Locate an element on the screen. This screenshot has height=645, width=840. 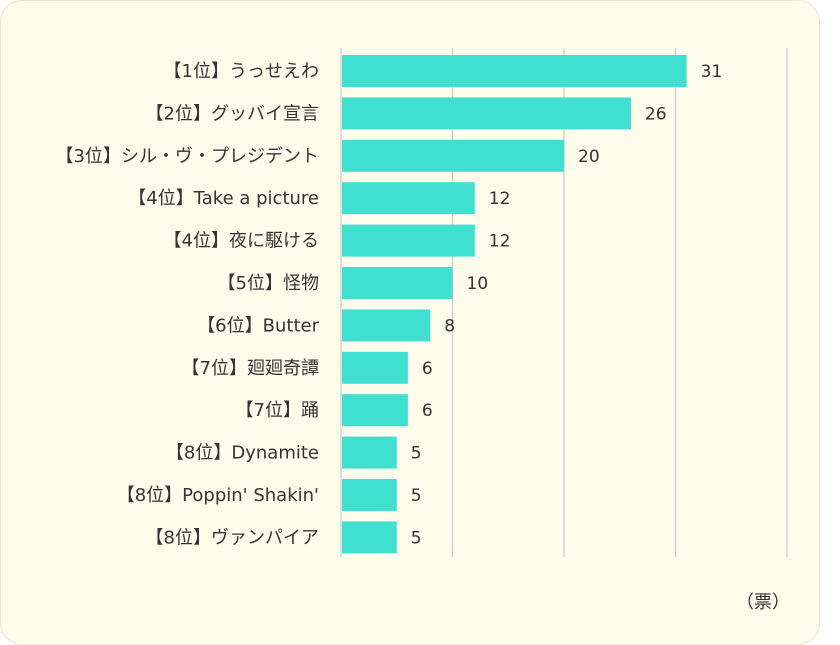
value-label-9: 6 is located at coordinates (427, 411).